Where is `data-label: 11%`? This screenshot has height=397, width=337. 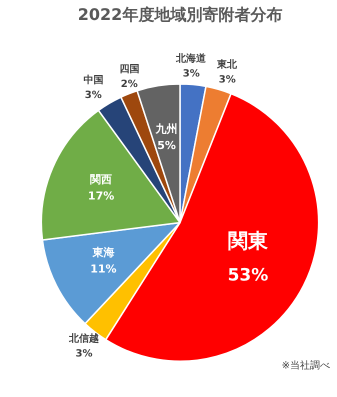
data-label: 11% is located at coordinates (103, 269).